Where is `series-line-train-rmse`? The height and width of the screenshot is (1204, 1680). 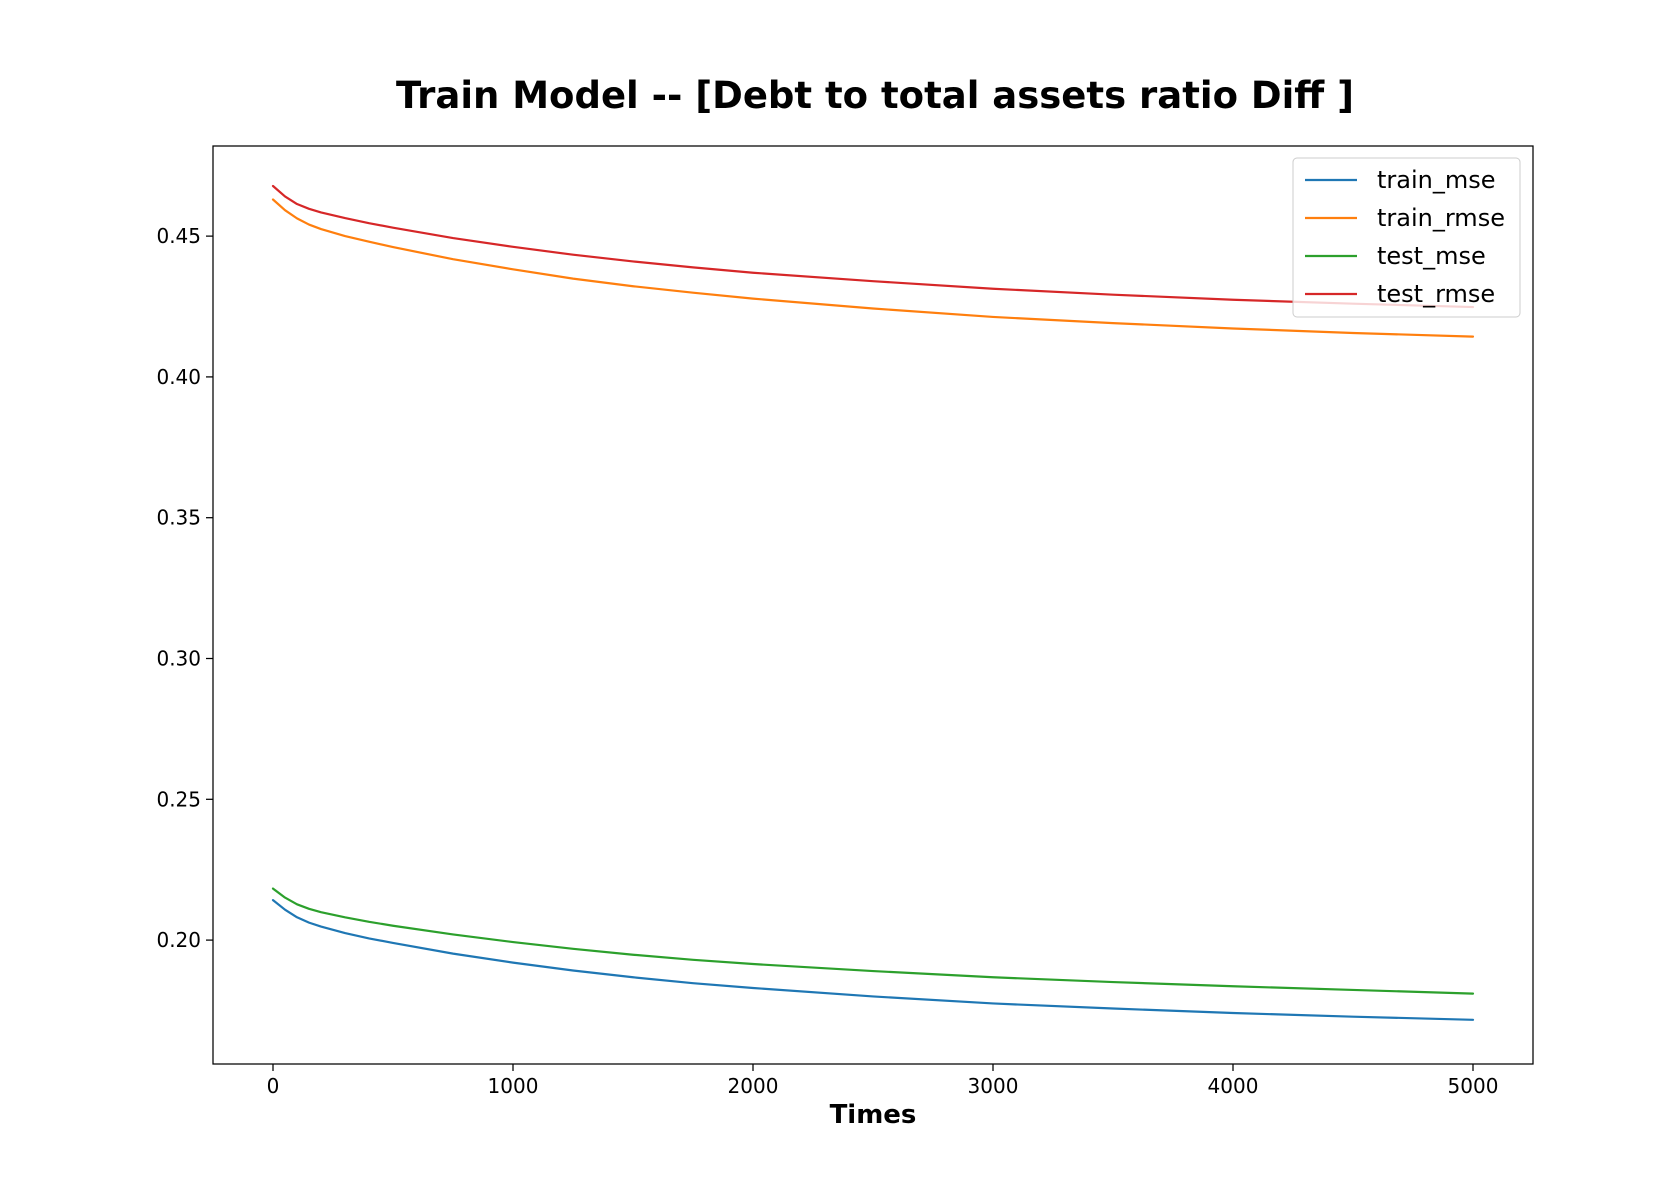
series-line-train-rmse is located at coordinates (873, 268).